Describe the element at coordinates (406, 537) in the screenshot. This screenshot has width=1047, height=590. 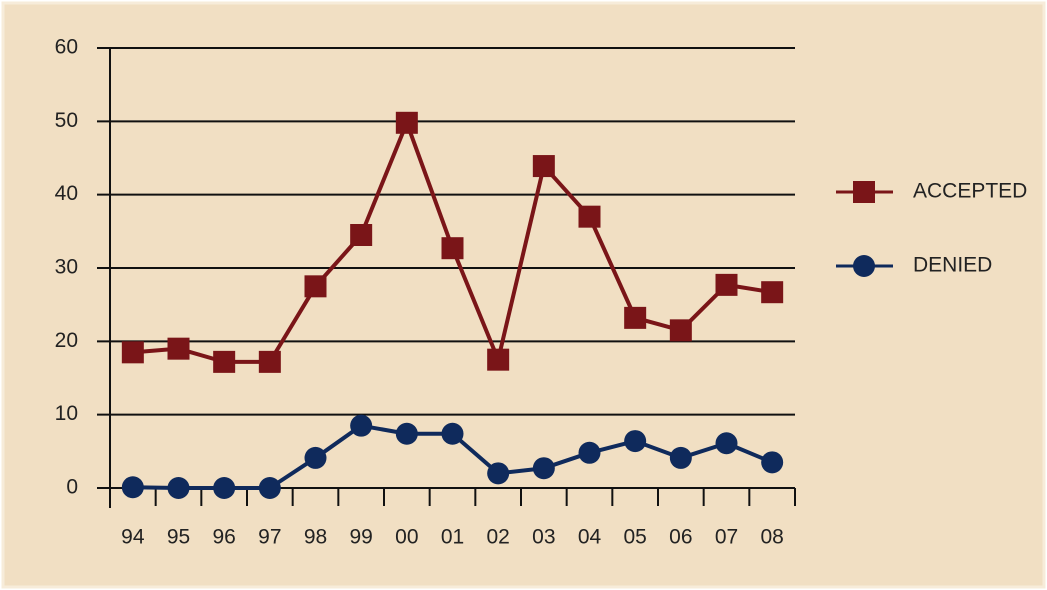
I see `x-tick-label: 00` at that location.